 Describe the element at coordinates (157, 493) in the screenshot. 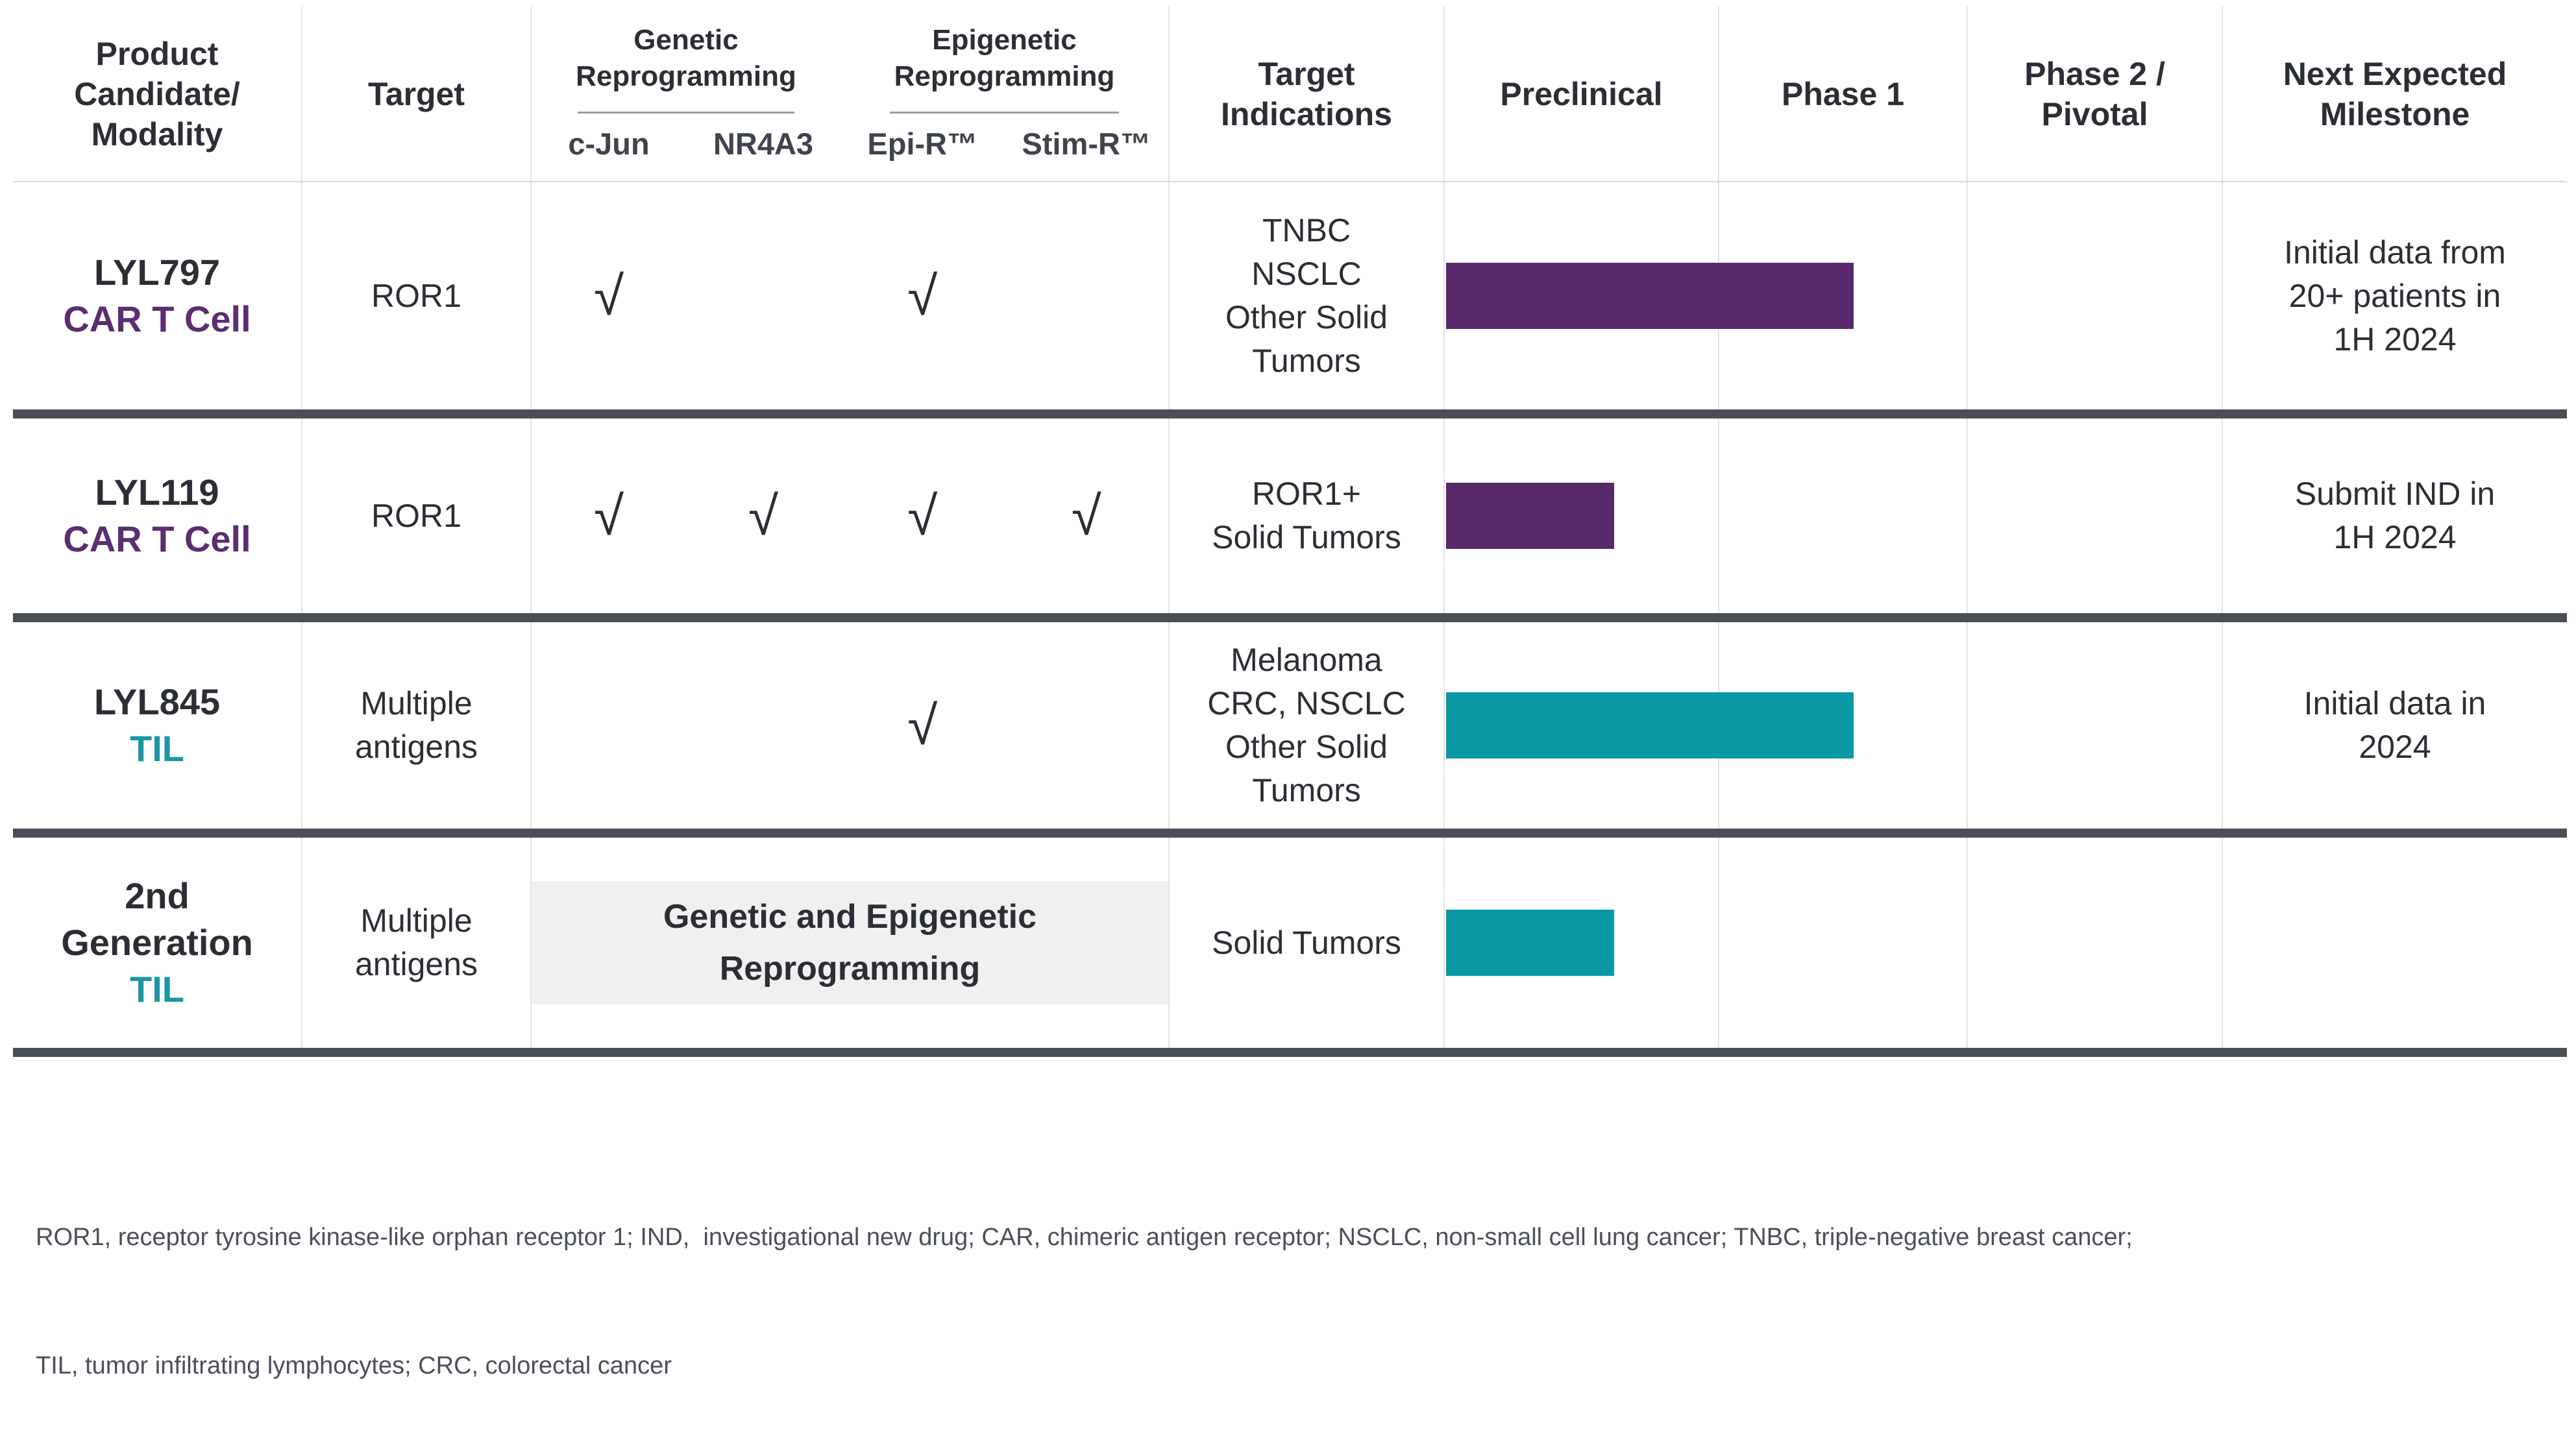

I see `product-name: LYL119` at that location.